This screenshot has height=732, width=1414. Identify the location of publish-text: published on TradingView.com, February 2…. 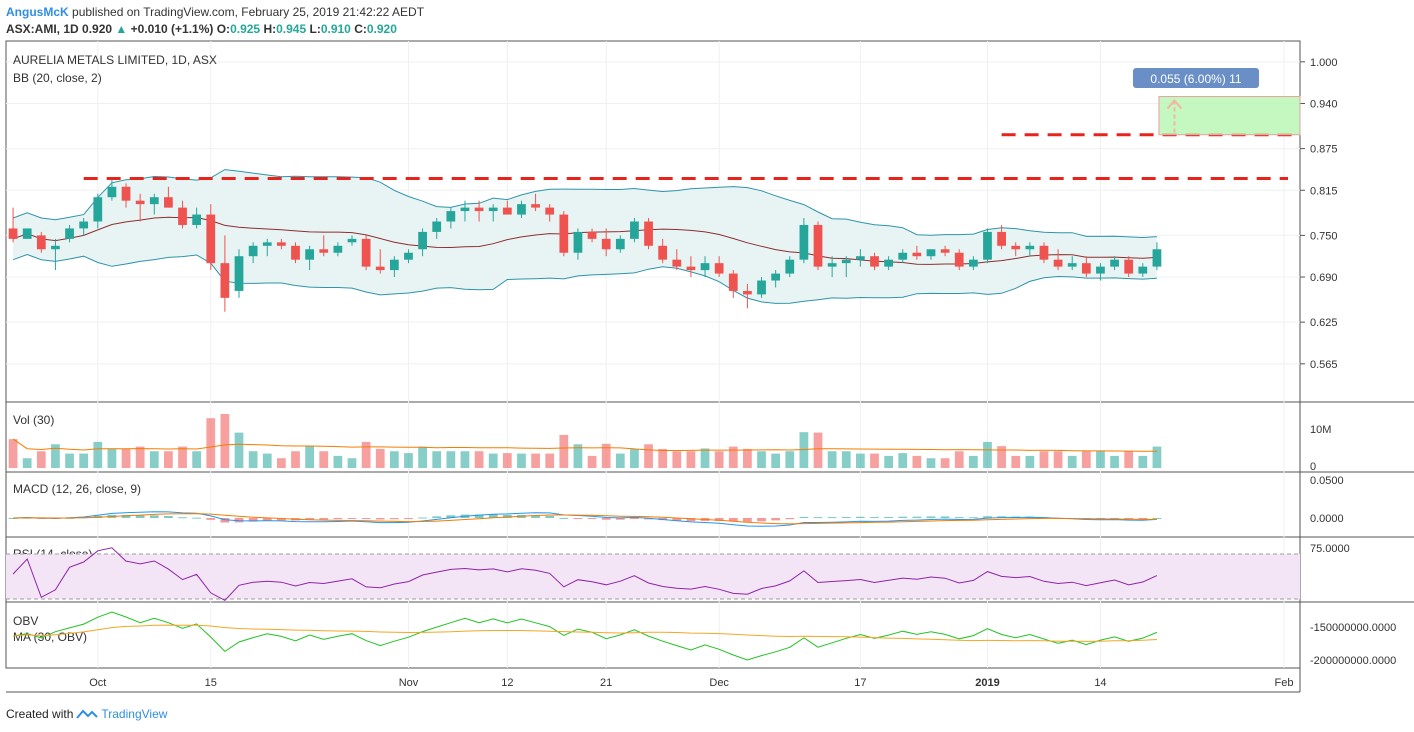
(248, 12).